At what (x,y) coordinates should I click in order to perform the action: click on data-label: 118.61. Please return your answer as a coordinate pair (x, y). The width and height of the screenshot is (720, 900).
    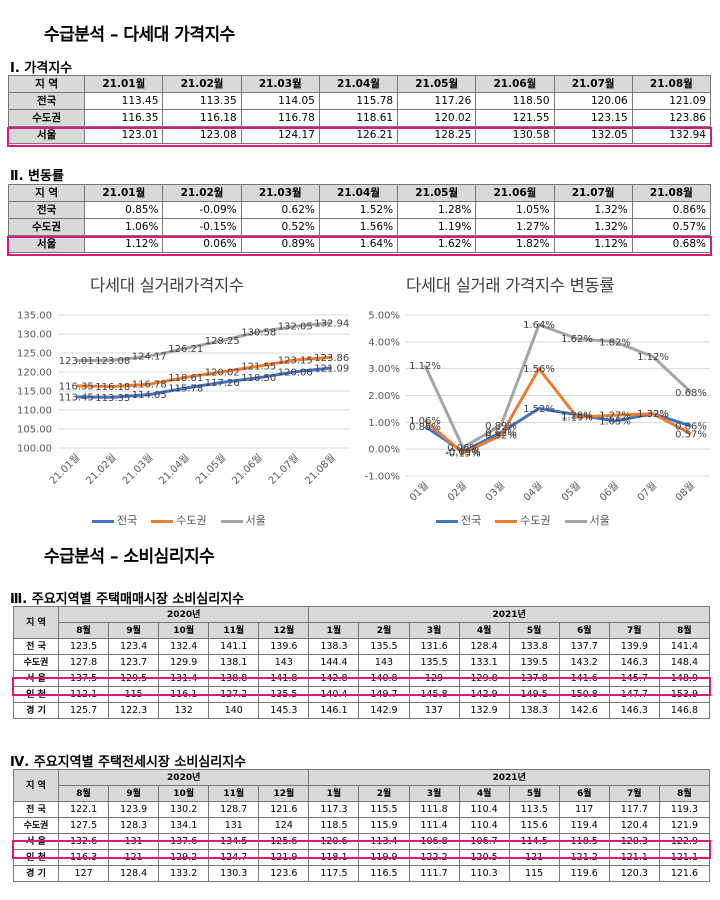
    Looking at the image, I should click on (185, 378).